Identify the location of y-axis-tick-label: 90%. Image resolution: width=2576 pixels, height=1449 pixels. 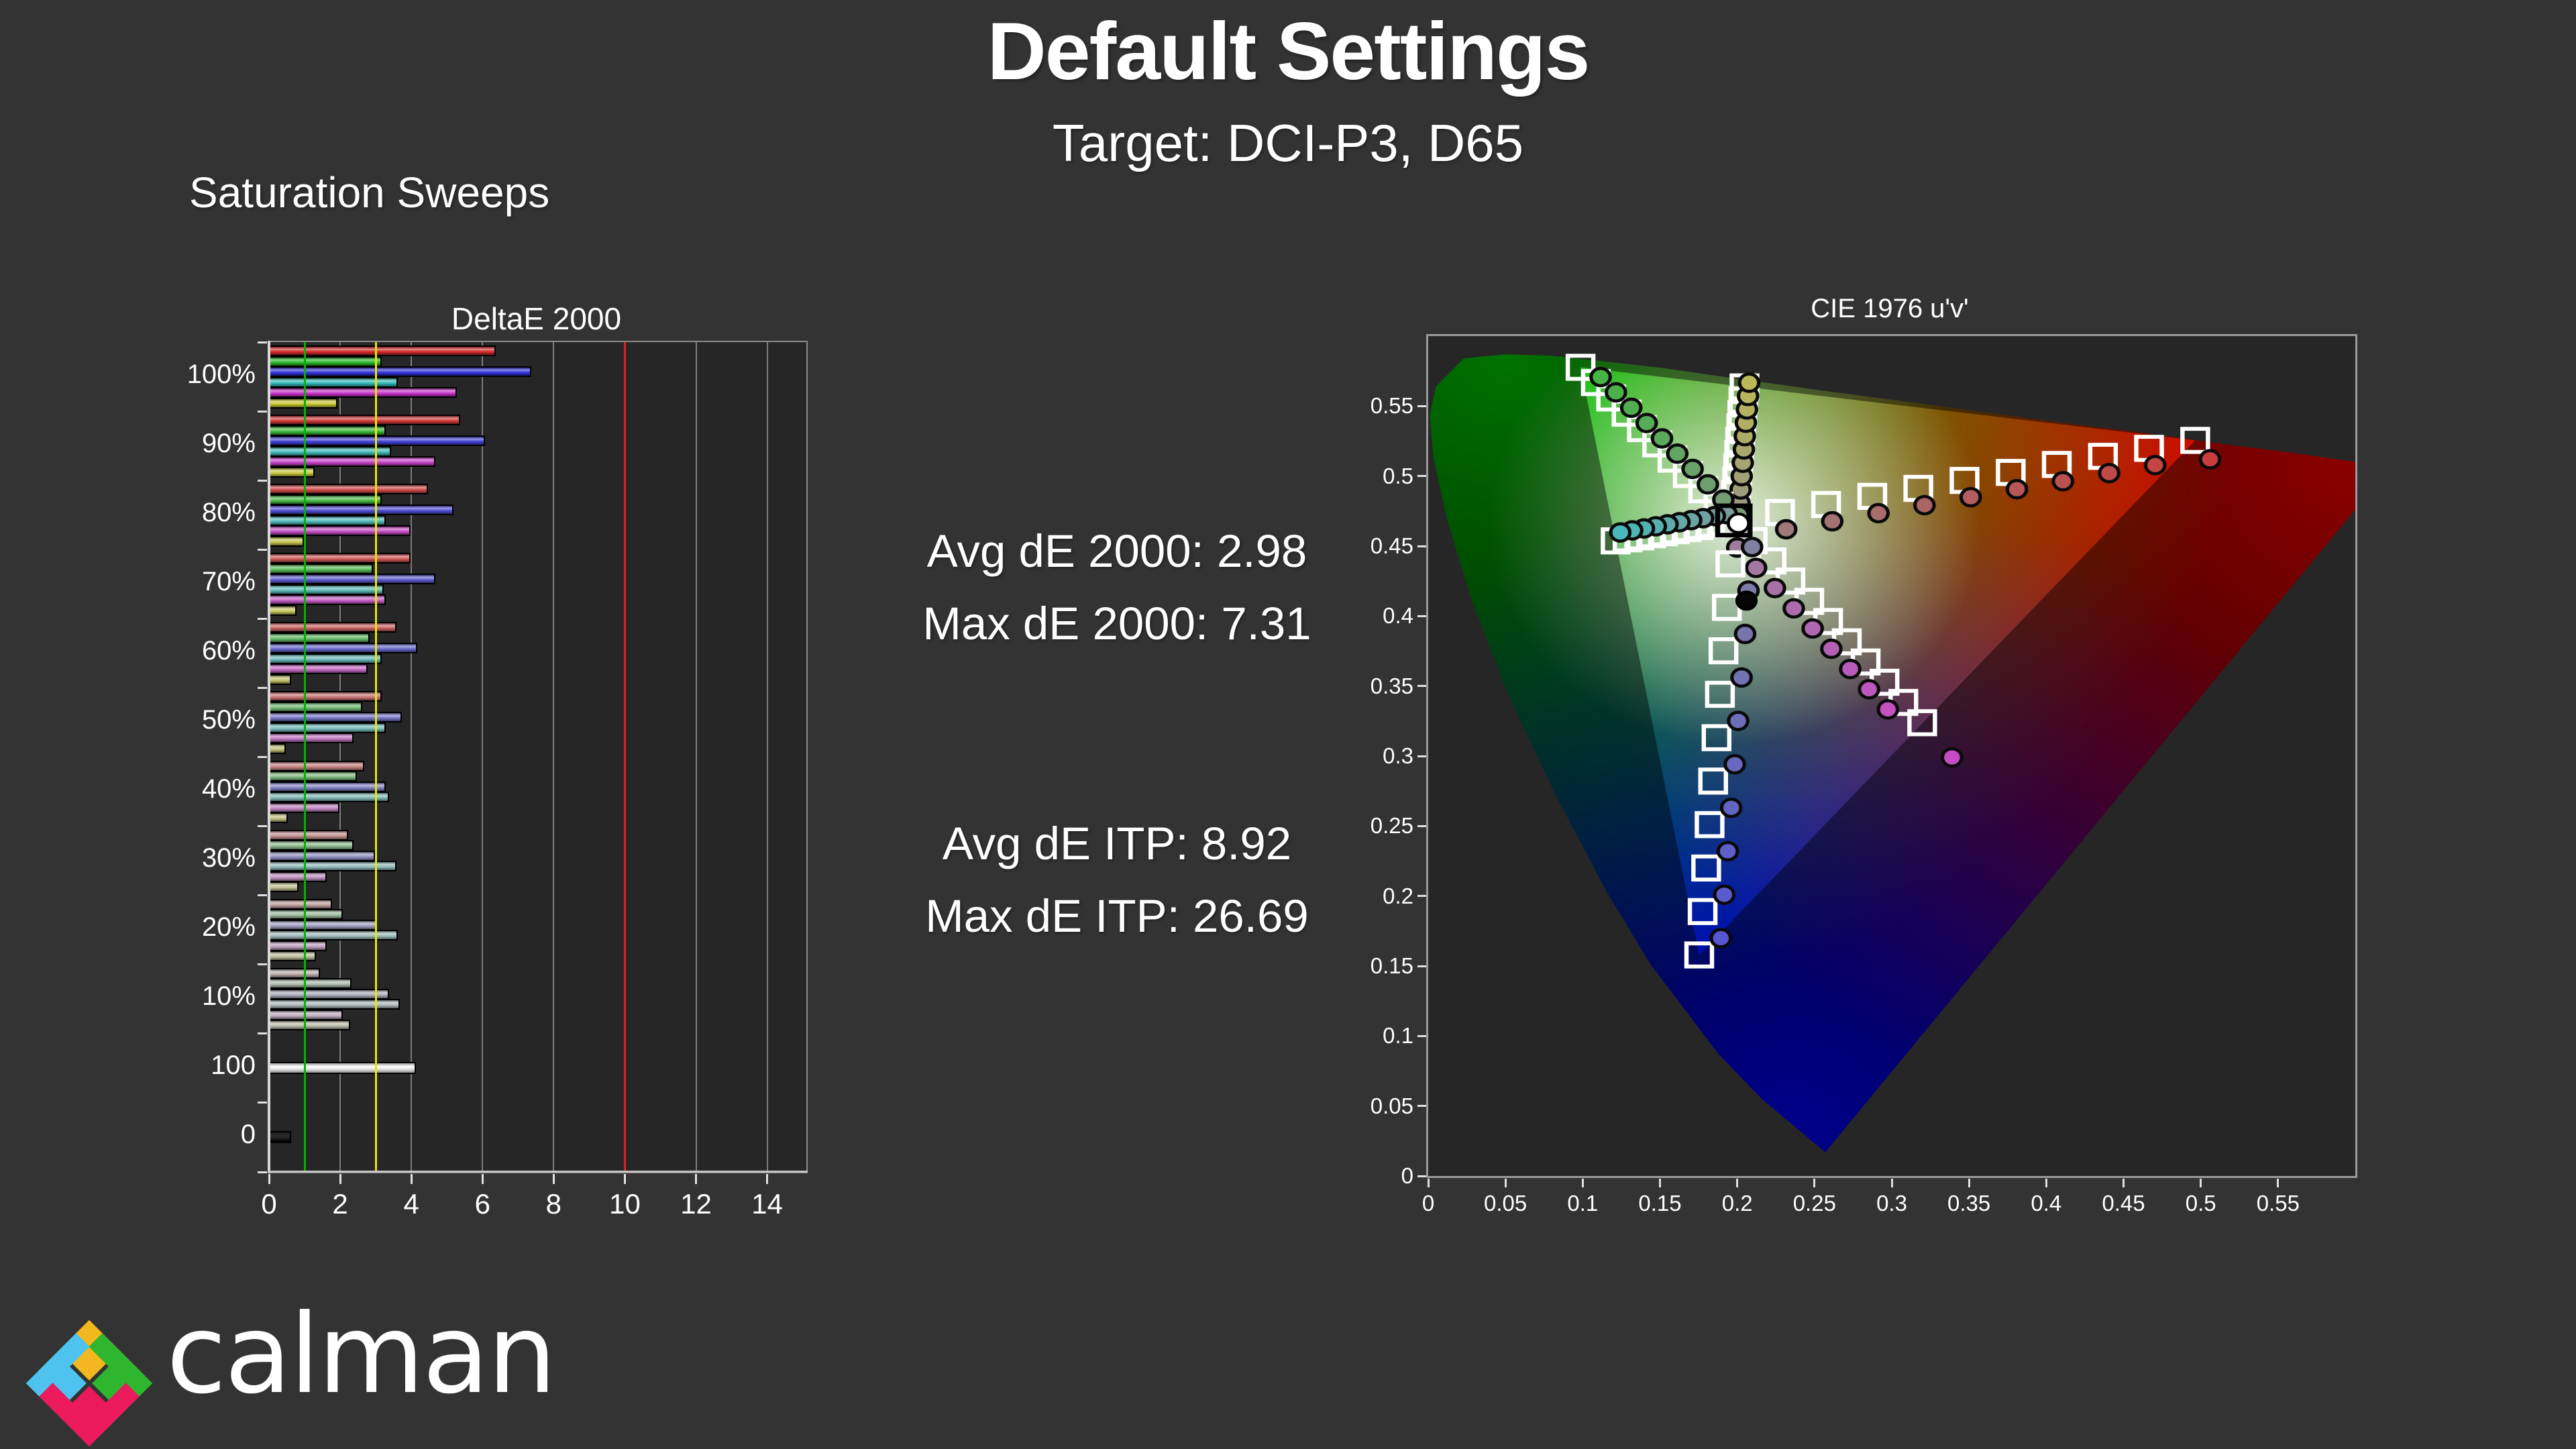
(228, 443).